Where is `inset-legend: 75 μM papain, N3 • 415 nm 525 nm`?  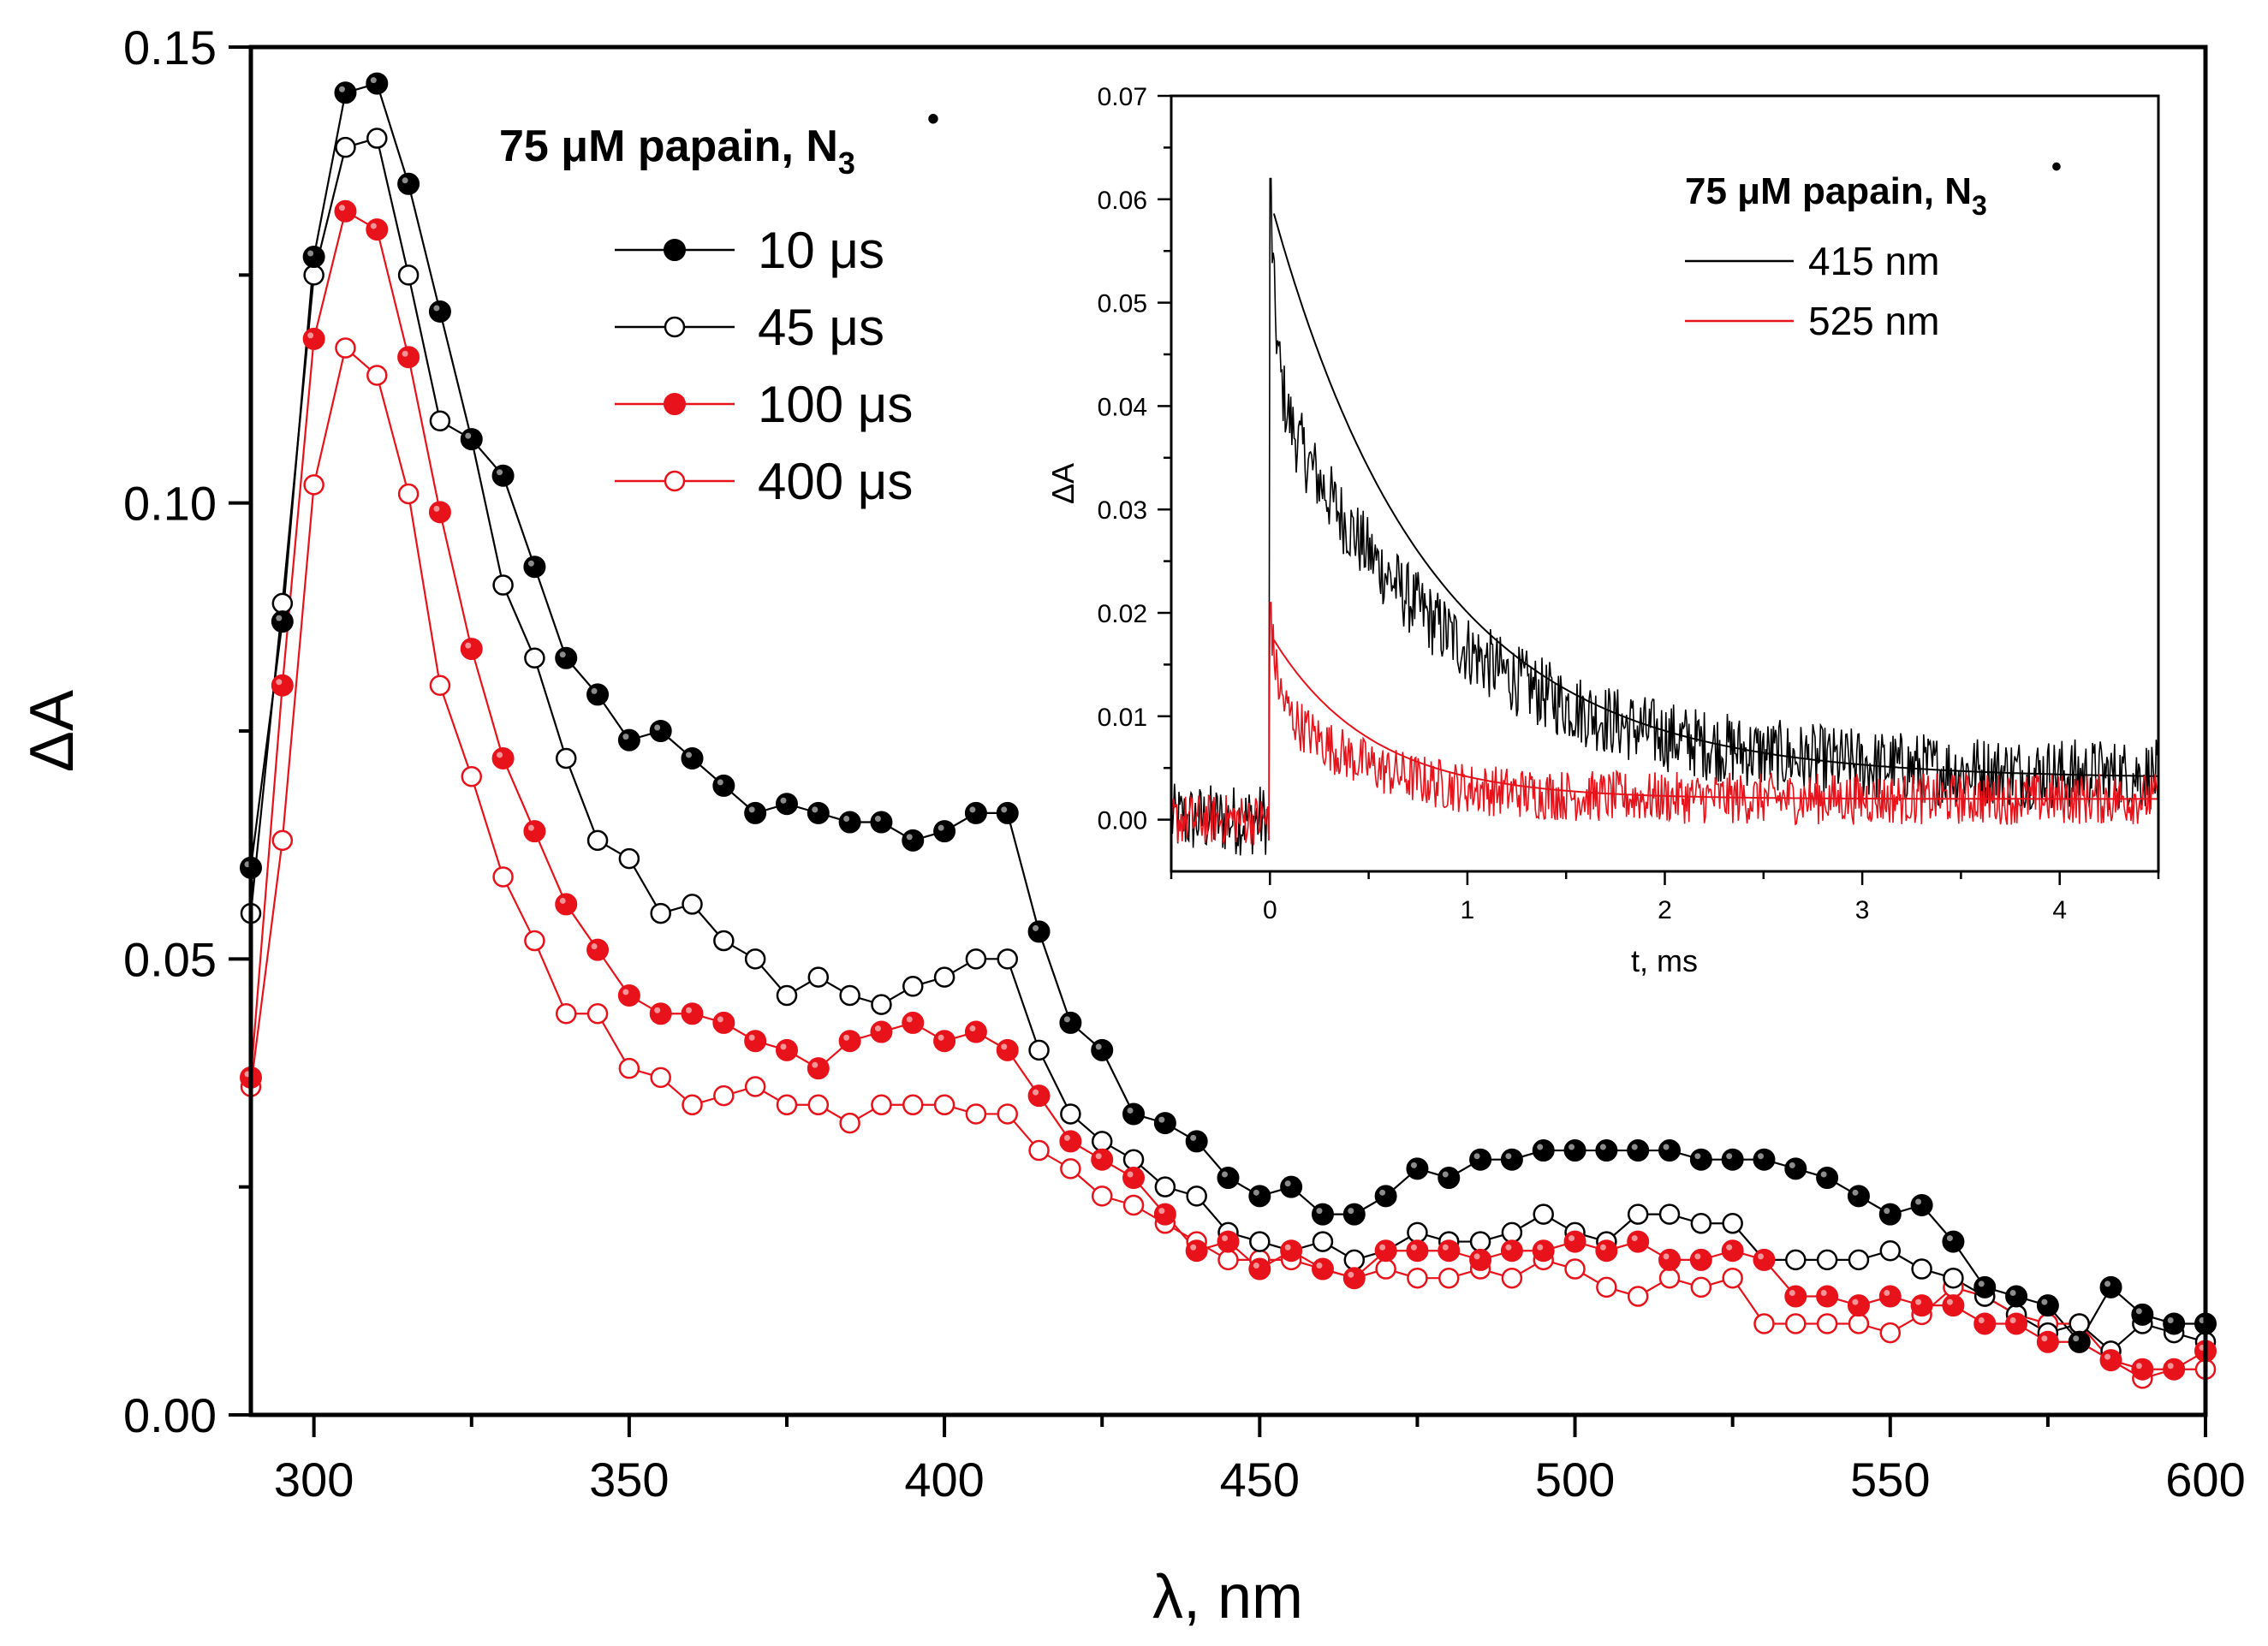
inset-legend: 75 μM papain, N3 • 415 nm 525 nm is located at coordinates (1873, 247).